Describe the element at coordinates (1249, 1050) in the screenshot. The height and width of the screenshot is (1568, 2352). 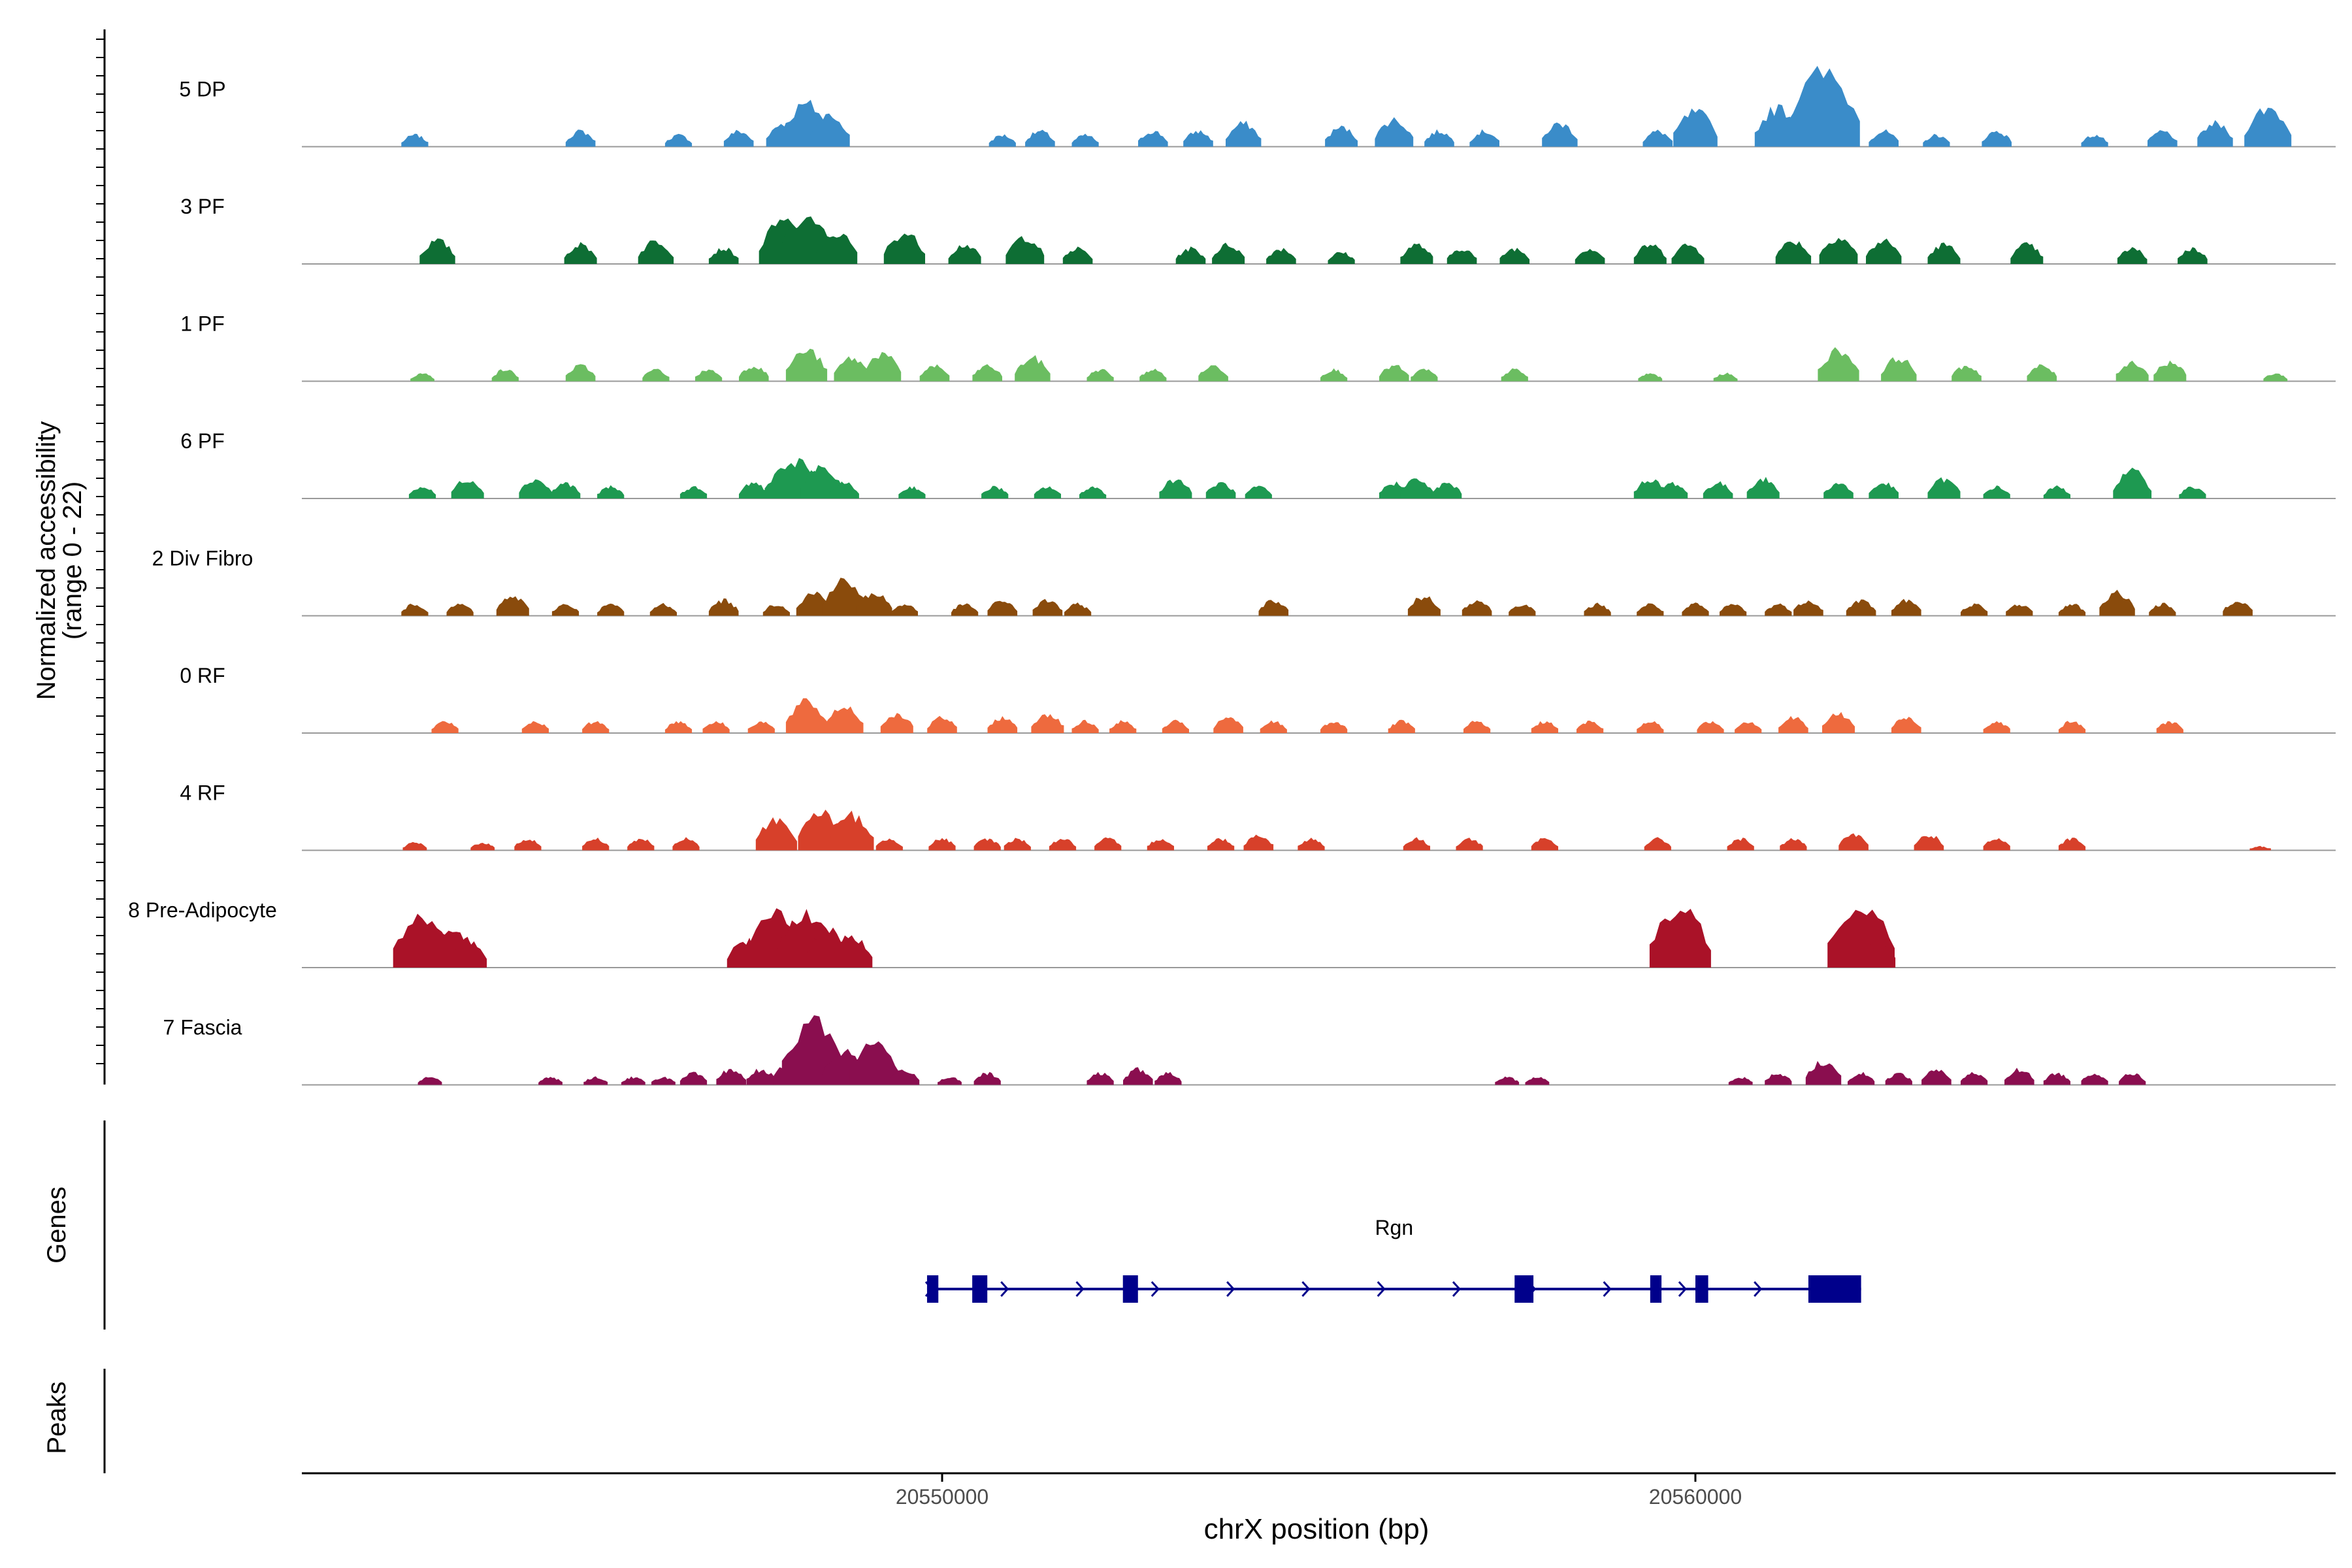
I see `track: 7 Fascia` at that location.